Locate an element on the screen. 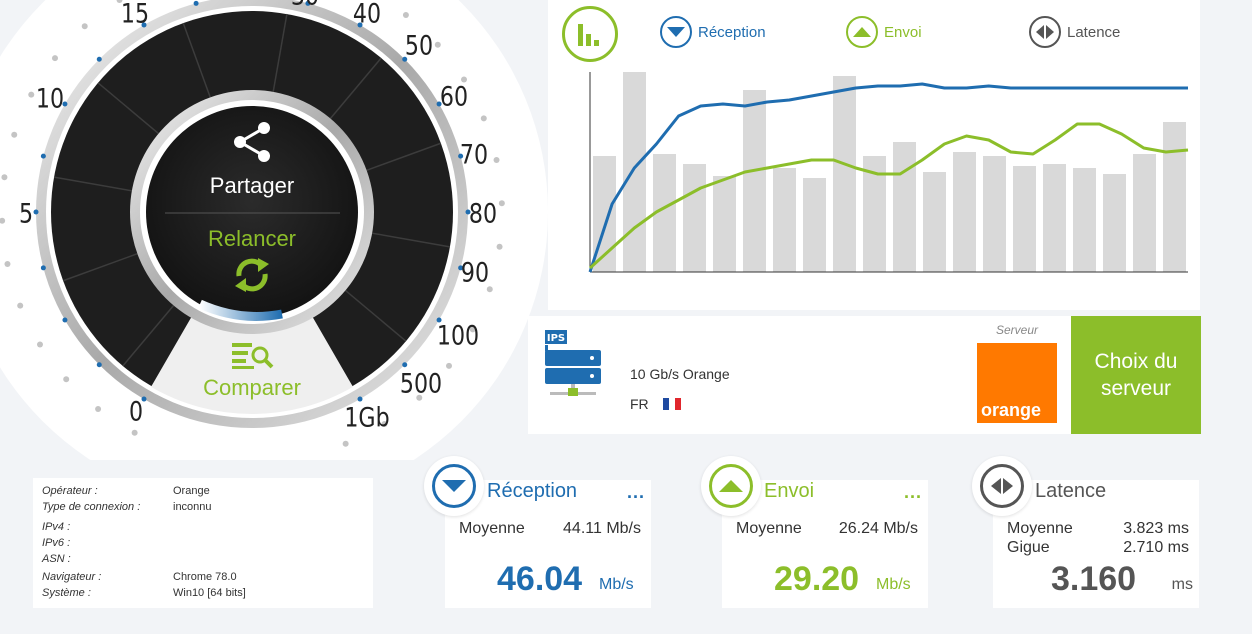  legend-download-label: Réception is located at coordinates (732, 32).